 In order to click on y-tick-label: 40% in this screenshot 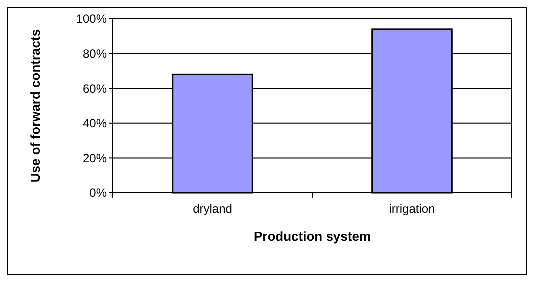, I will do `click(95, 123)`.